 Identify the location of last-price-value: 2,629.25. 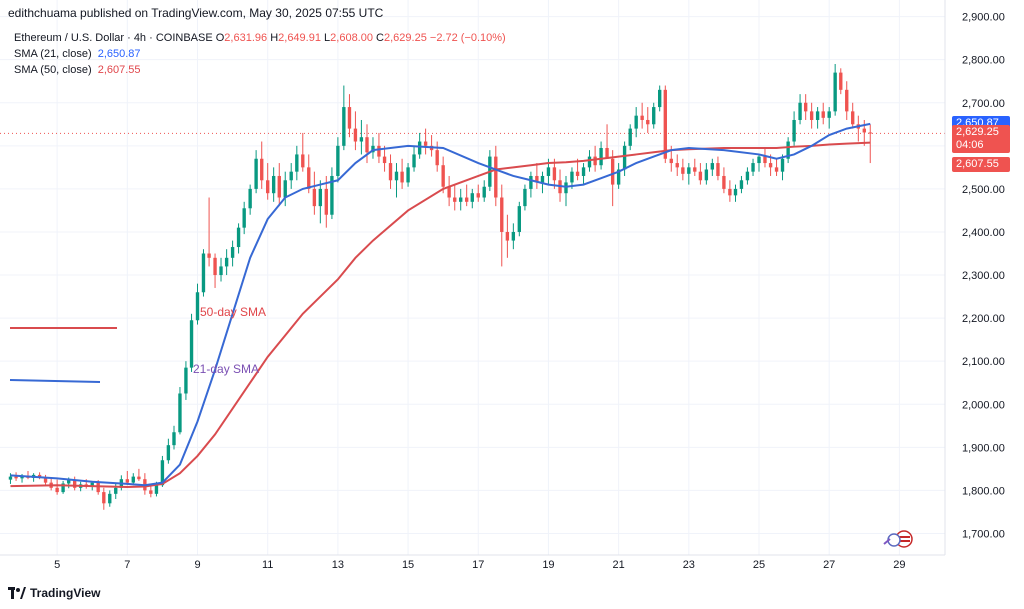
(977, 132).